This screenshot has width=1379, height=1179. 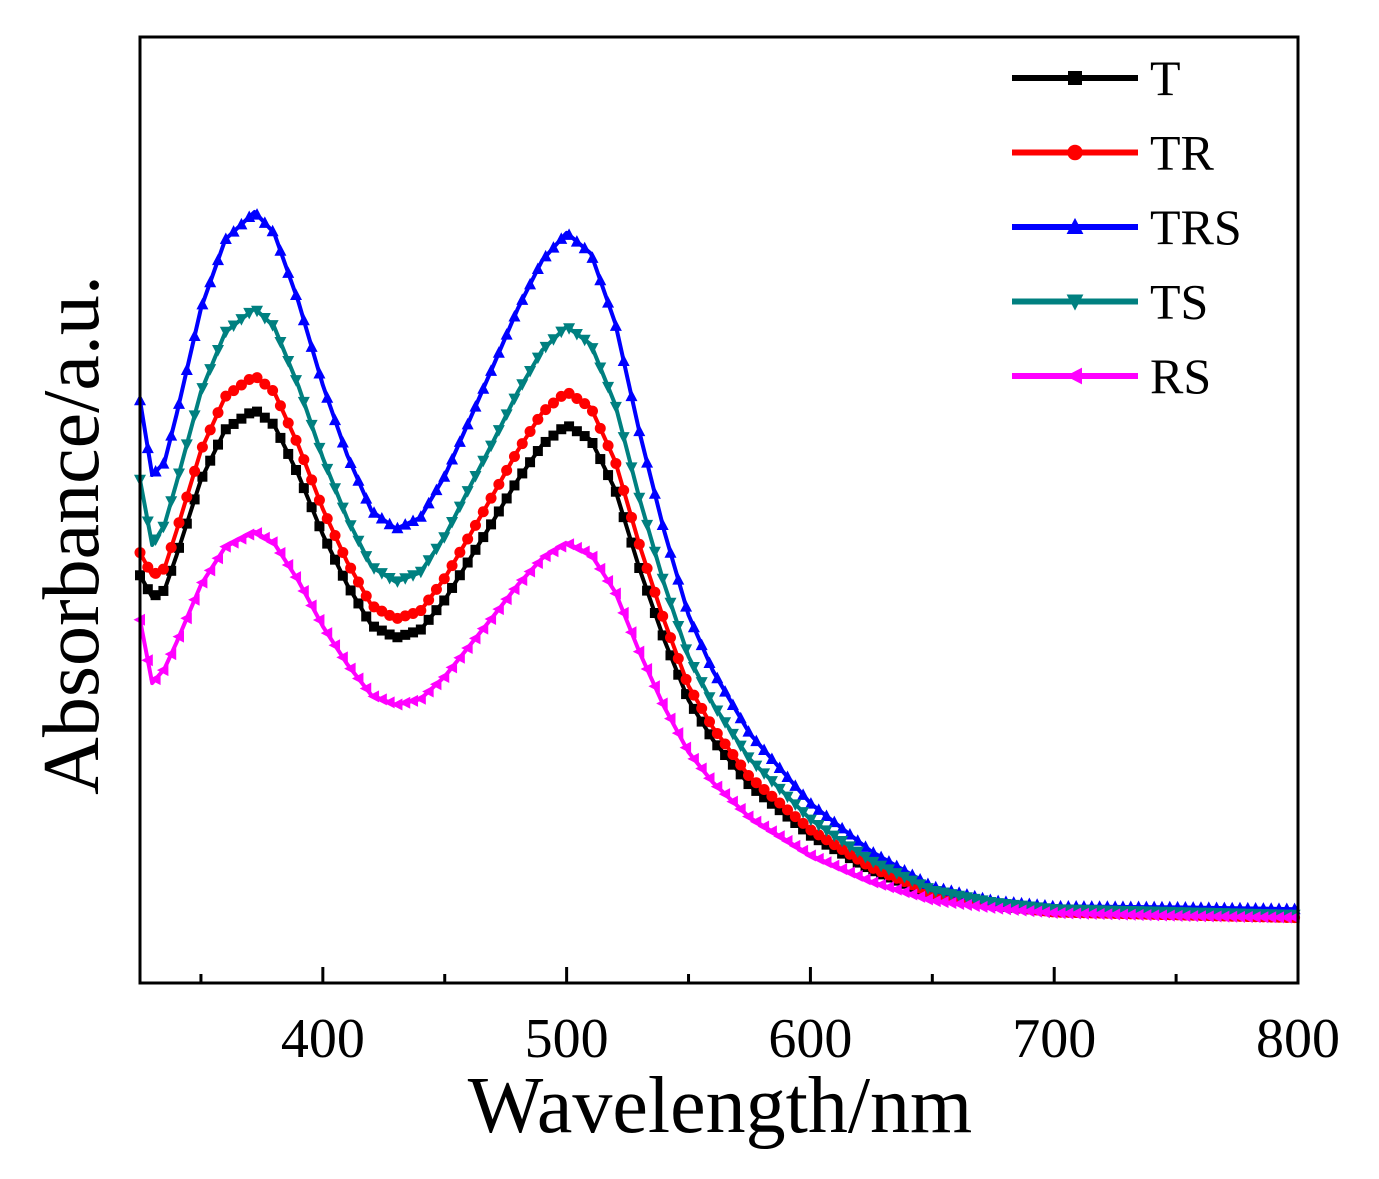 I want to click on y-axis-label: Absorbance/a.u., so click(x=72, y=535).